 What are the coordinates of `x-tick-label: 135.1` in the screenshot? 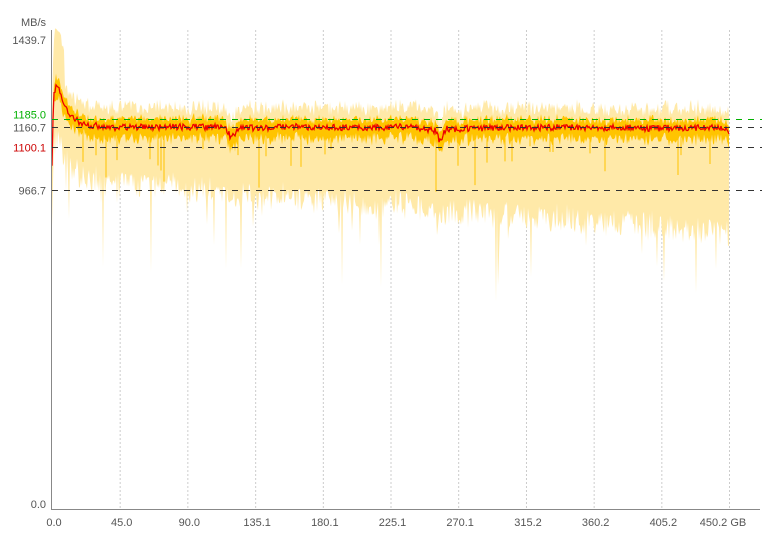 It's located at (257, 523).